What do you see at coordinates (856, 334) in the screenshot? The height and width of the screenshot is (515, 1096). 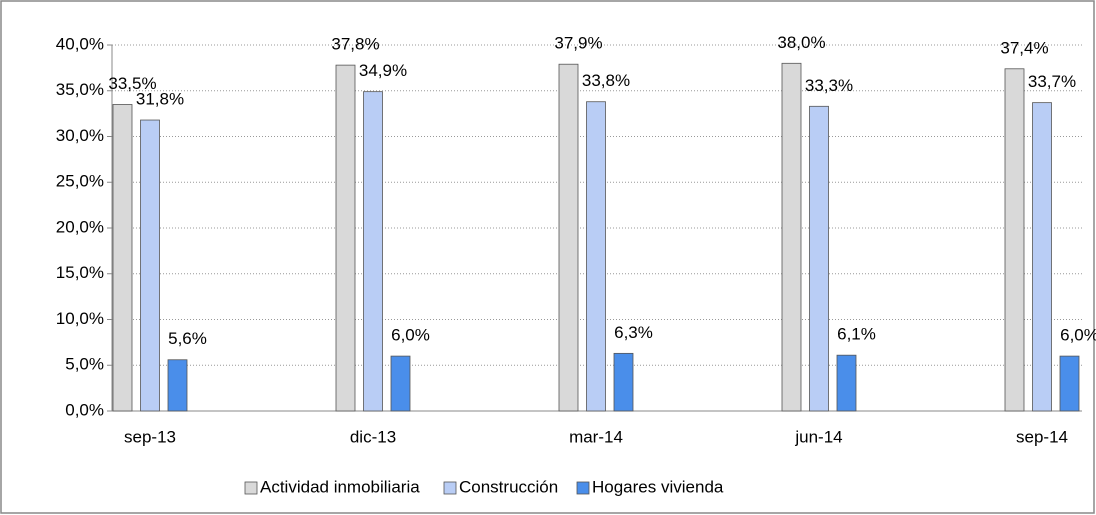 I see `value-label: 6,1%` at bounding box center [856, 334].